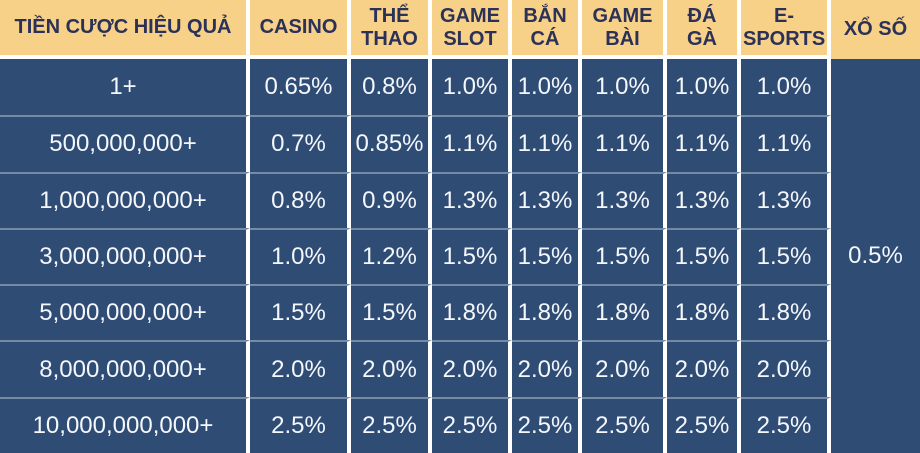 This screenshot has height=453, width=920. Describe the element at coordinates (125, 368) in the screenshot. I see `bet-tier-label: 8,000,000,000+` at that location.